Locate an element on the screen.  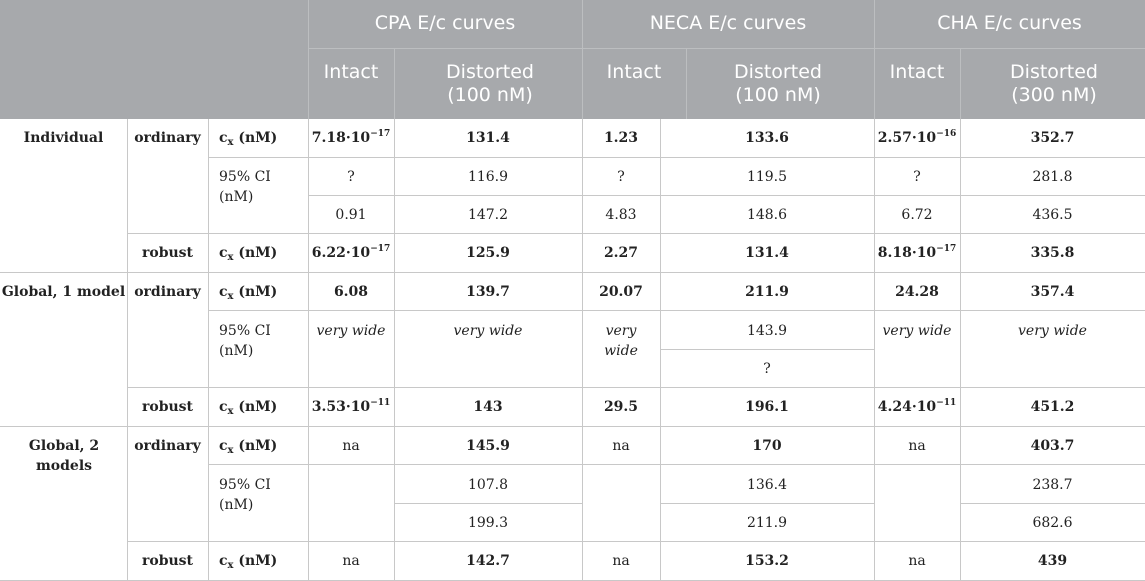
cell-cpa-intact: 7.18·10−17 is located at coordinates (351, 138).